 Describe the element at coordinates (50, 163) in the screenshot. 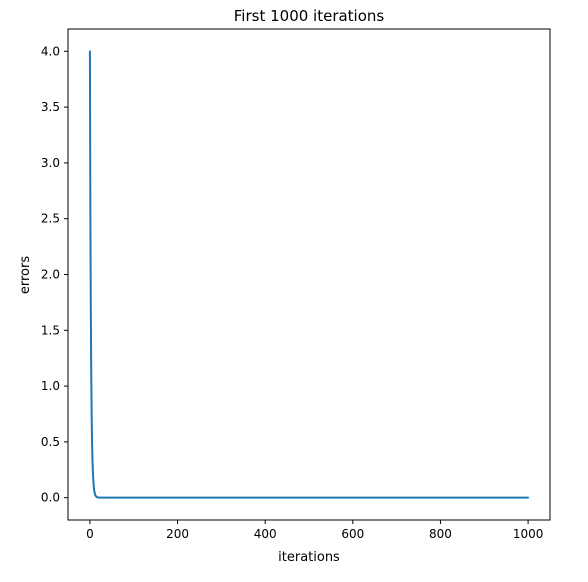

I see `y-tick-label: 3.0` at that location.